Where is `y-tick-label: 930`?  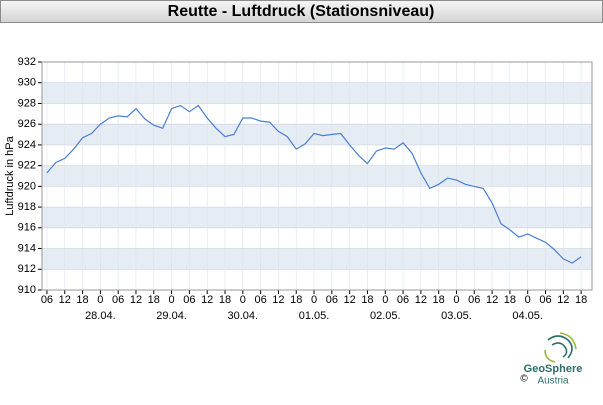 y-tick-label: 930 is located at coordinates (27, 83).